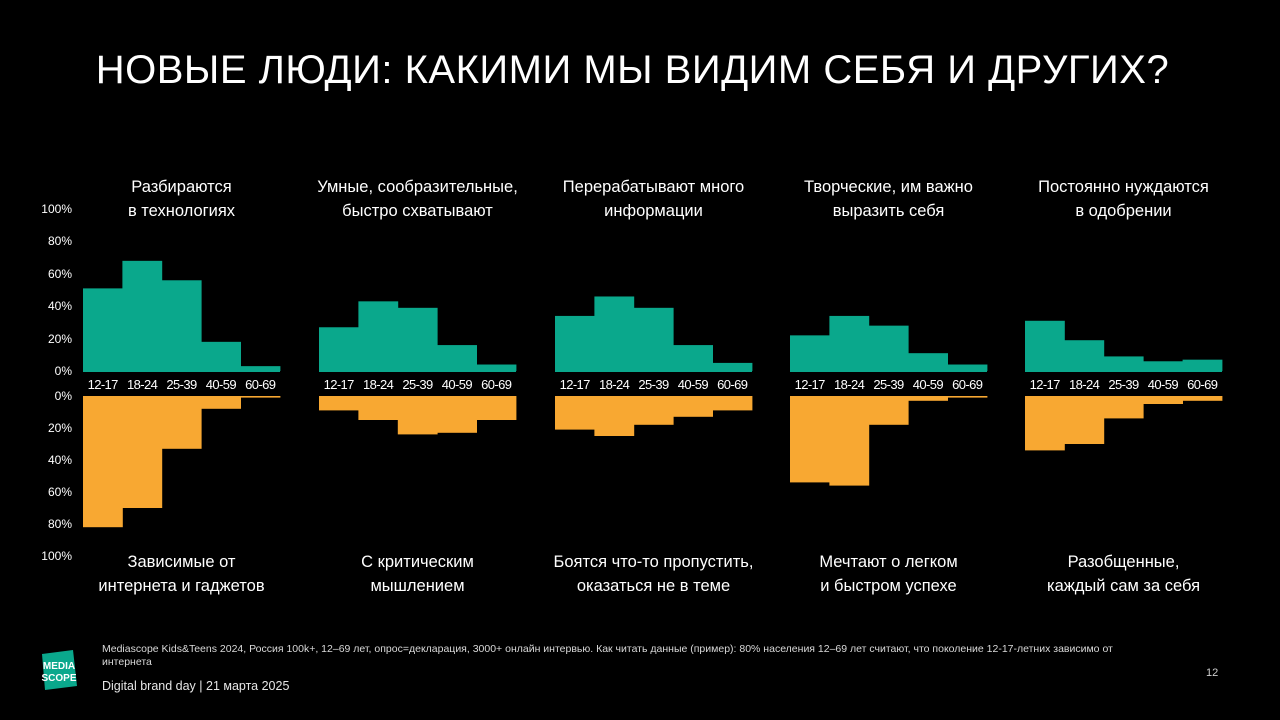 Image resolution: width=1280 pixels, height=720 pixels. What do you see at coordinates (59, 338) in the screenshot?
I see `y-tick-top: 20%` at bounding box center [59, 338].